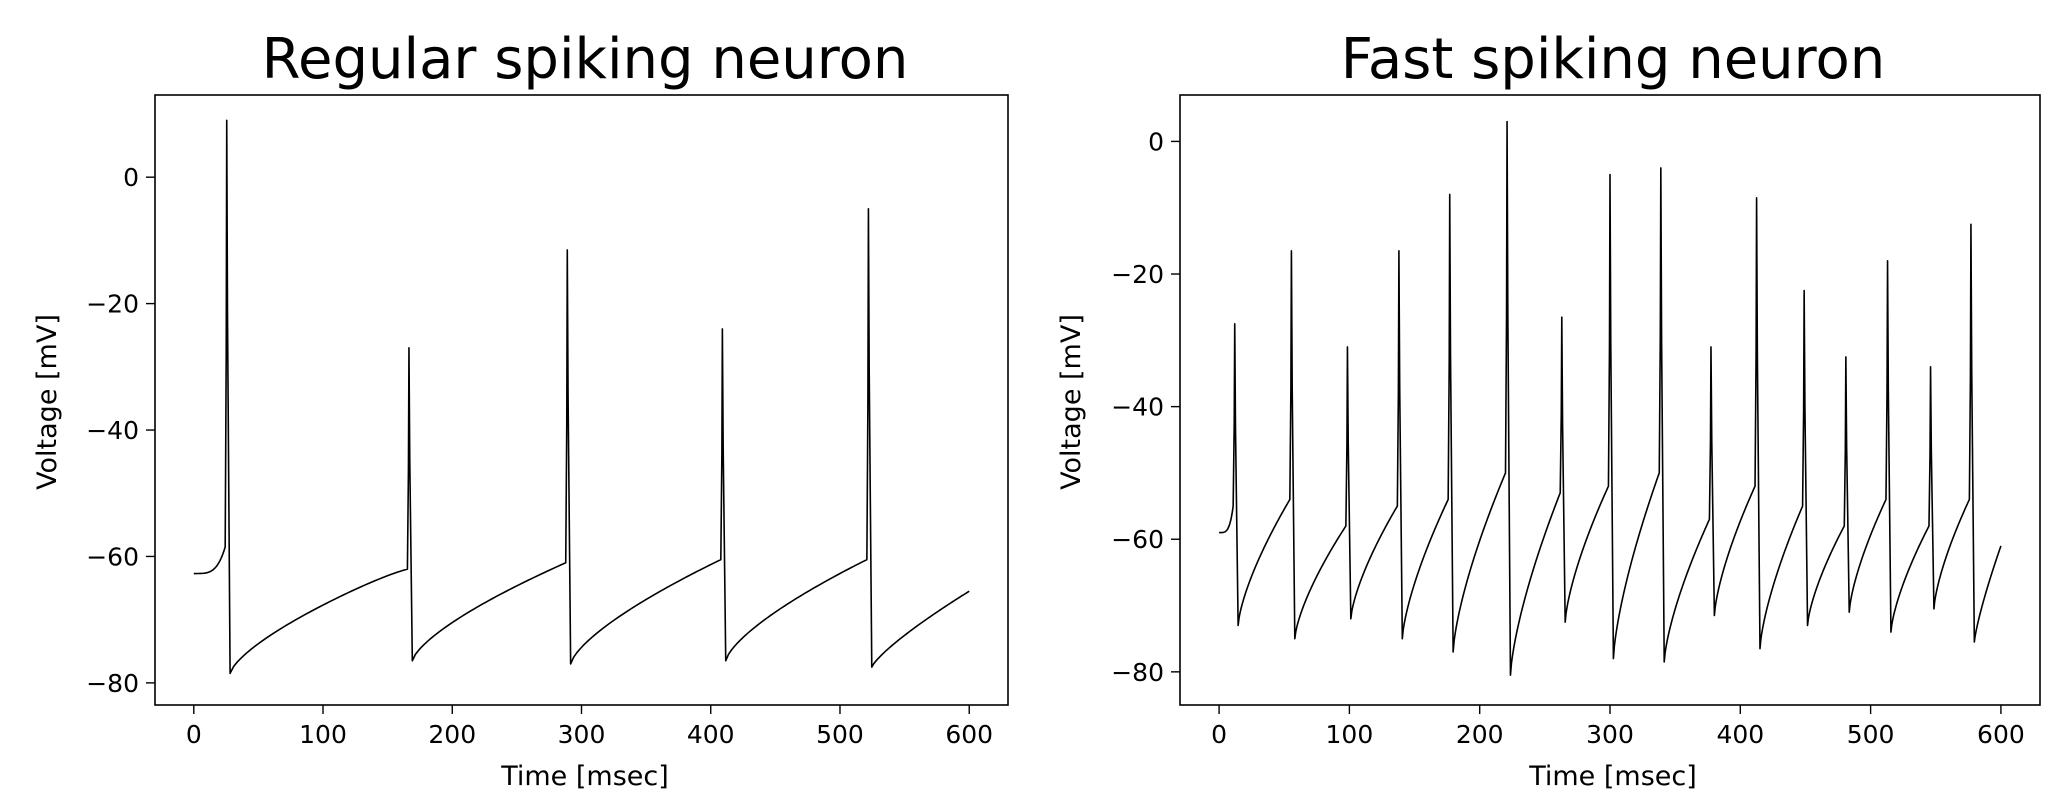  Describe the element at coordinates (585, 59) in the screenshot. I see `chart-title: Regular spiking neuron` at that location.